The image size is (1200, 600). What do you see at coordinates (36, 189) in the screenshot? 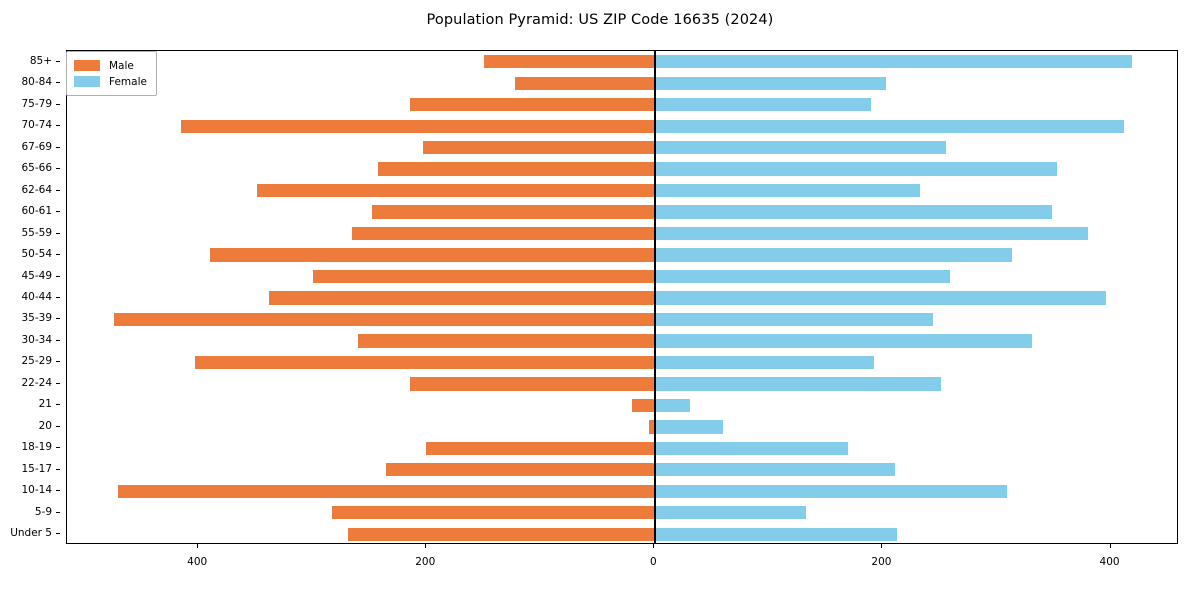
I see `y-axis-tick-label: 62-64` at bounding box center [36, 189].